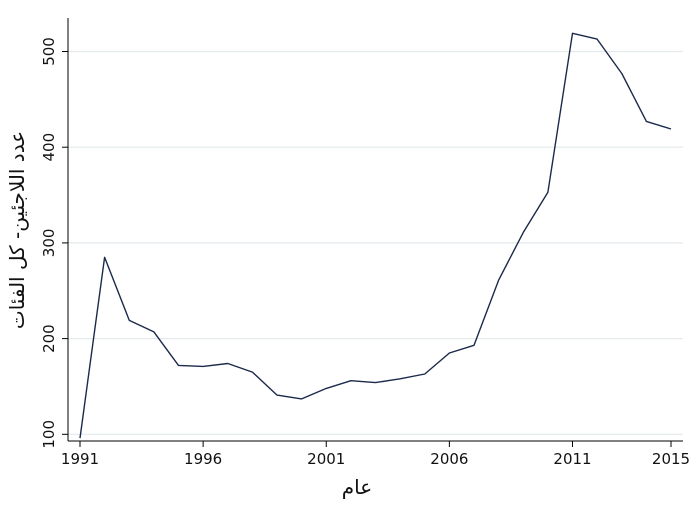  I want to click on x-ticks: 1991 1996 2001 2006 2011 2015, so click(375, 454).